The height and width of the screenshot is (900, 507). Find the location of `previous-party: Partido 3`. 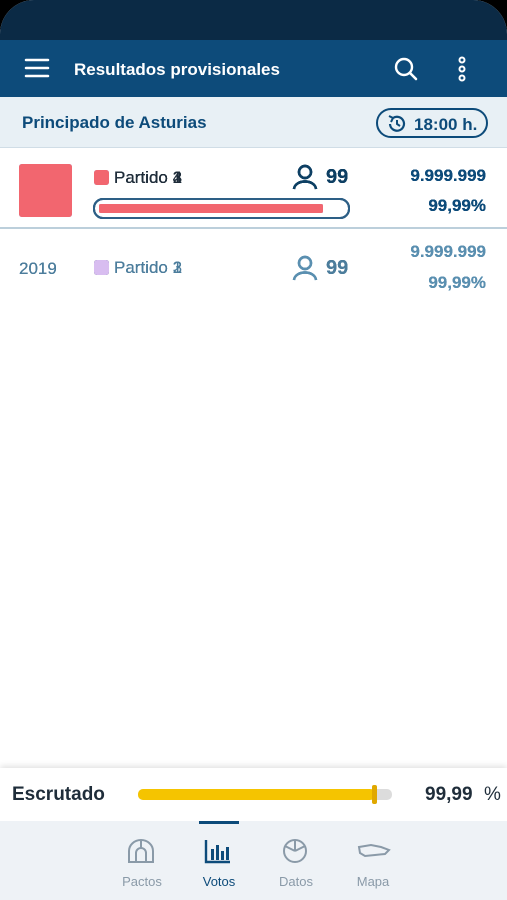

previous-party: Partido 3 is located at coordinates (148, 267).